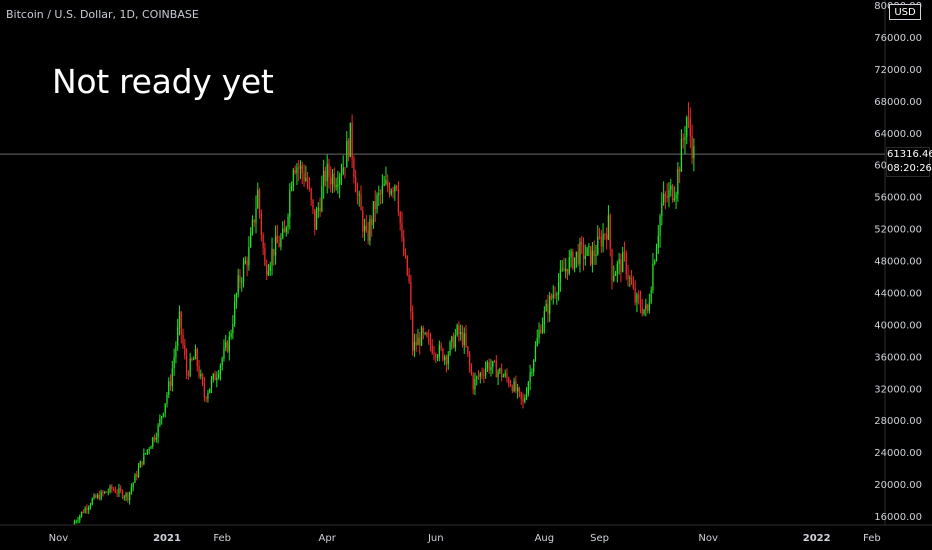  What do you see at coordinates (905, 12) in the screenshot?
I see `currency-button: USD` at bounding box center [905, 12].